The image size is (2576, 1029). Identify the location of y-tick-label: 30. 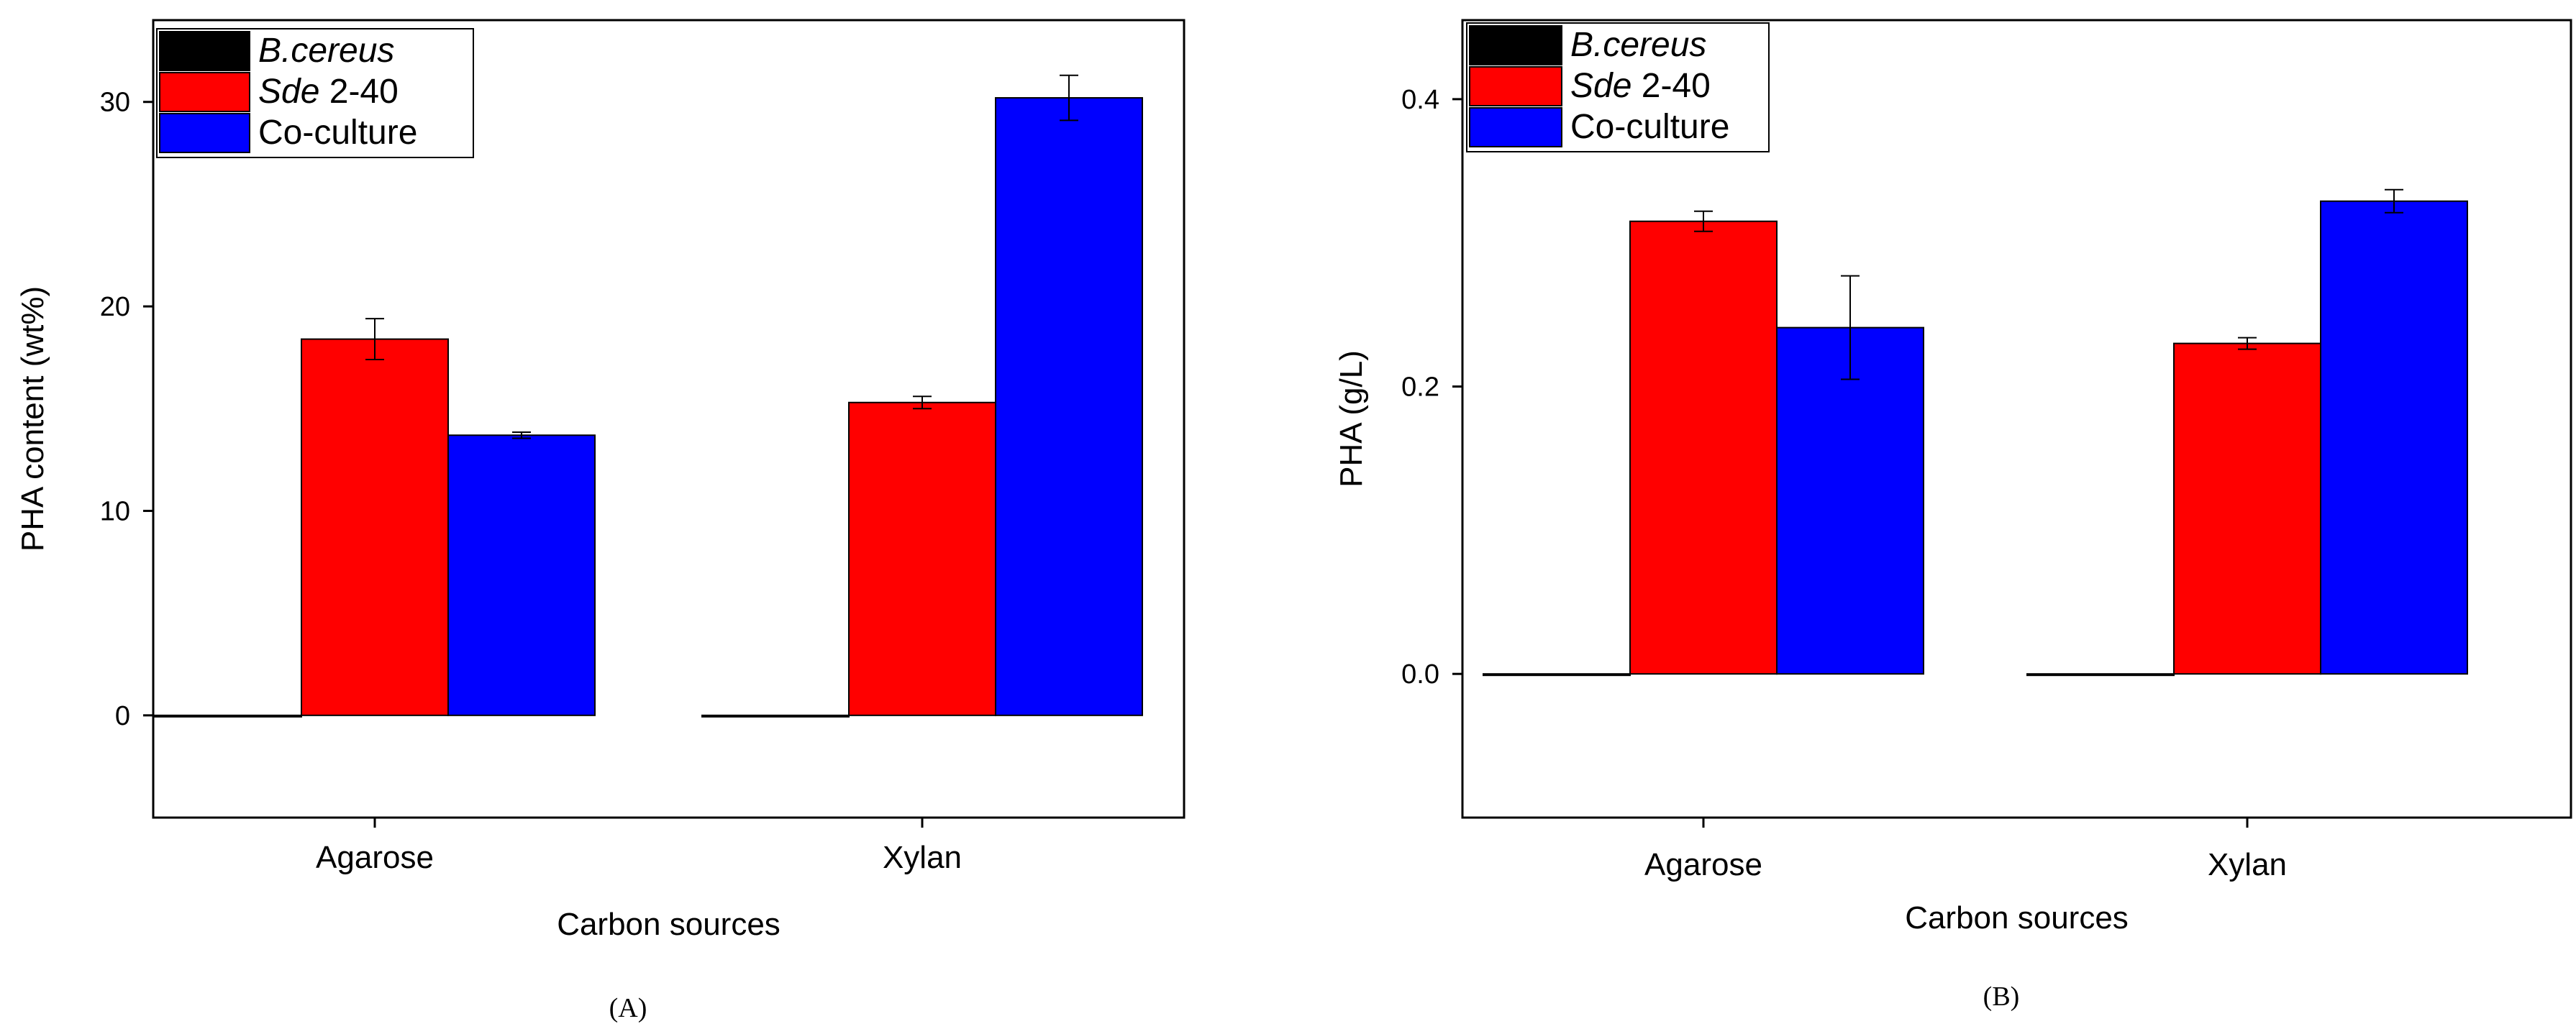
(115, 103).